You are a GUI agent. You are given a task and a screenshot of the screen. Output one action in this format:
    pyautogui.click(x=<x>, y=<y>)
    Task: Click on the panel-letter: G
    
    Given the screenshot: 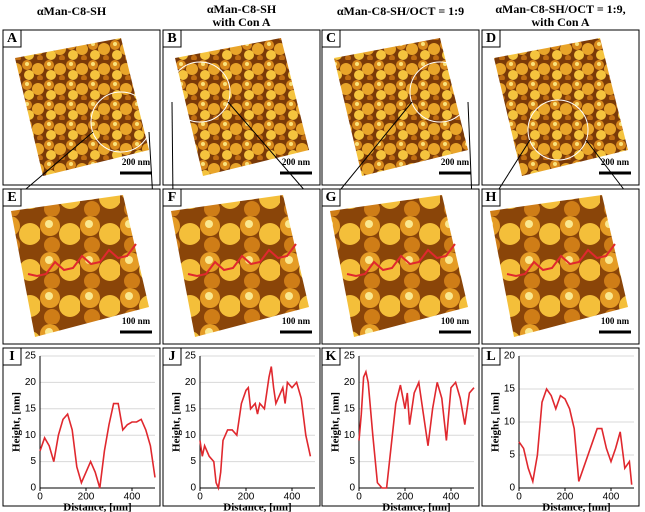 What is the action you would take?
    pyautogui.click(x=331, y=197)
    